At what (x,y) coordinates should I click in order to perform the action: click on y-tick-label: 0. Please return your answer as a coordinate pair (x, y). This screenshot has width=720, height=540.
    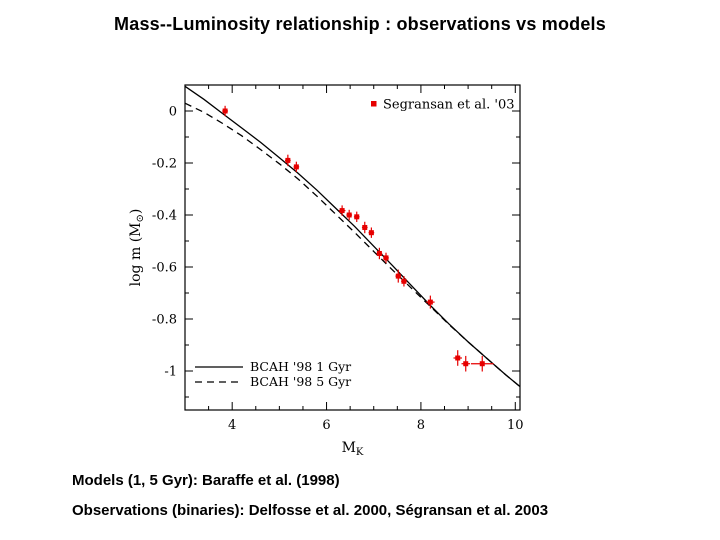
    Looking at the image, I should click on (173, 112).